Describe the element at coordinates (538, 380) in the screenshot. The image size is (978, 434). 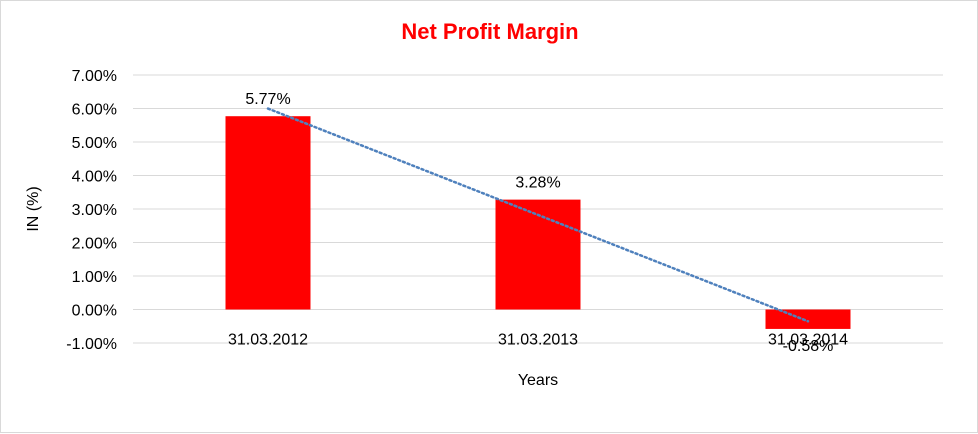
I see `x-axis-label: Years` at that location.